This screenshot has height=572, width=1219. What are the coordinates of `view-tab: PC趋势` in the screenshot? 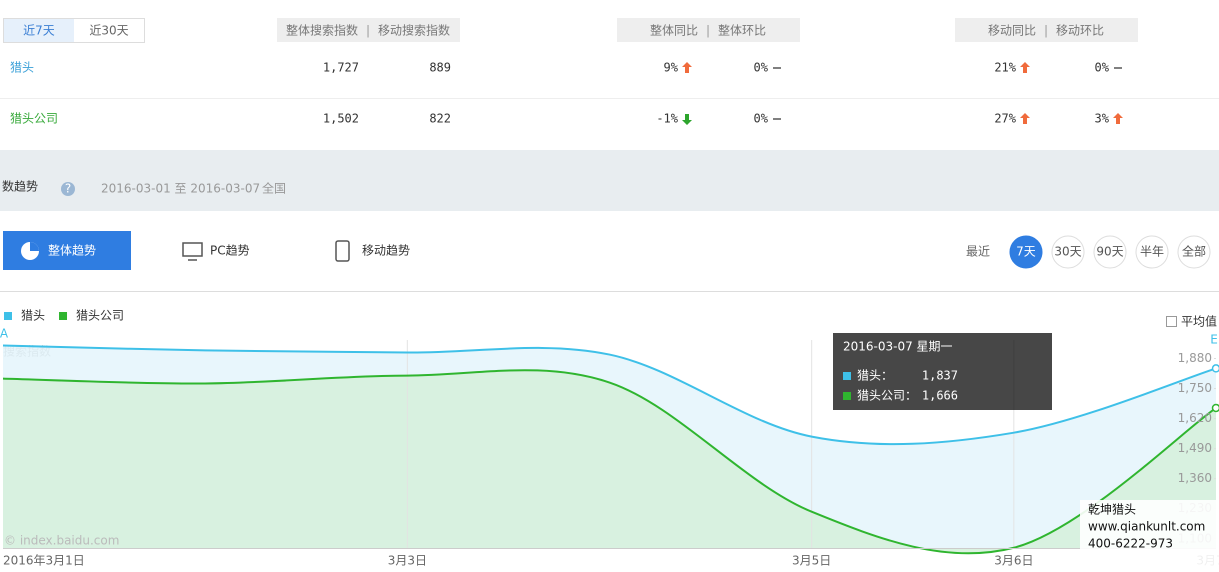 It's located at (230, 251).